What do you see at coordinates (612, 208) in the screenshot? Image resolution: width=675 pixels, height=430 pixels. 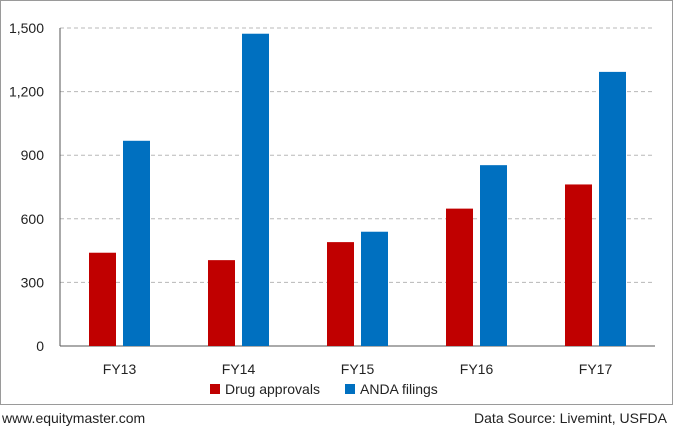 I see `anda-filings-bar-fy17` at bounding box center [612, 208].